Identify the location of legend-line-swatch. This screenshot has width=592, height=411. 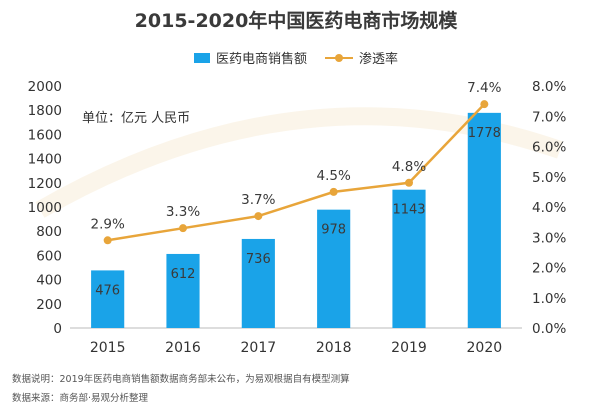
(339, 58).